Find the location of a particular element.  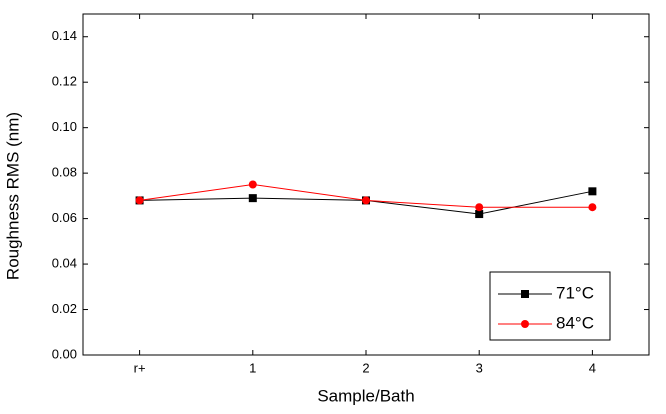

x-tick-label: 1 is located at coordinates (252, 367).